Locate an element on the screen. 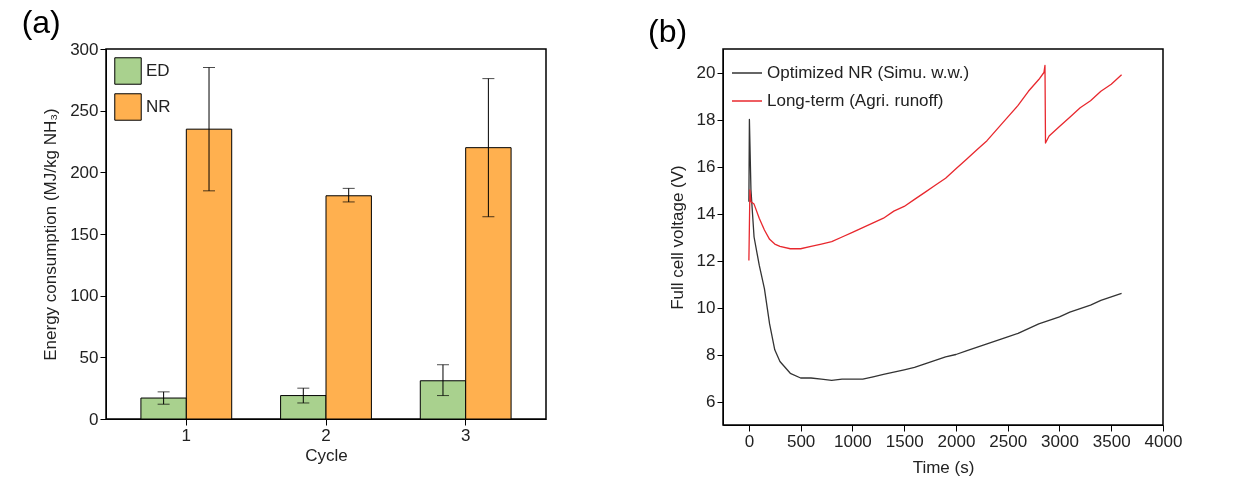  y-tick-label: 250 is located at coordinates (84, 111).